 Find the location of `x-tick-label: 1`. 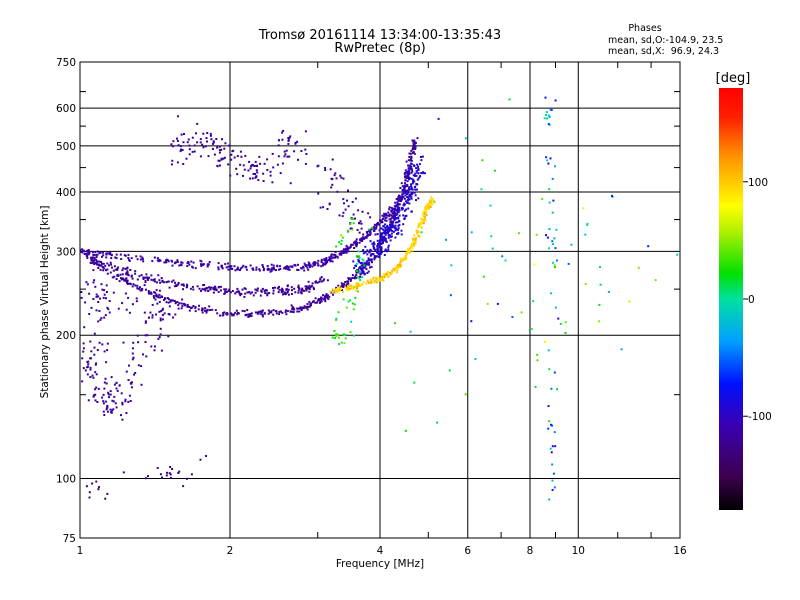

x-tick-label: 1 is located at coordinates (80, 551).